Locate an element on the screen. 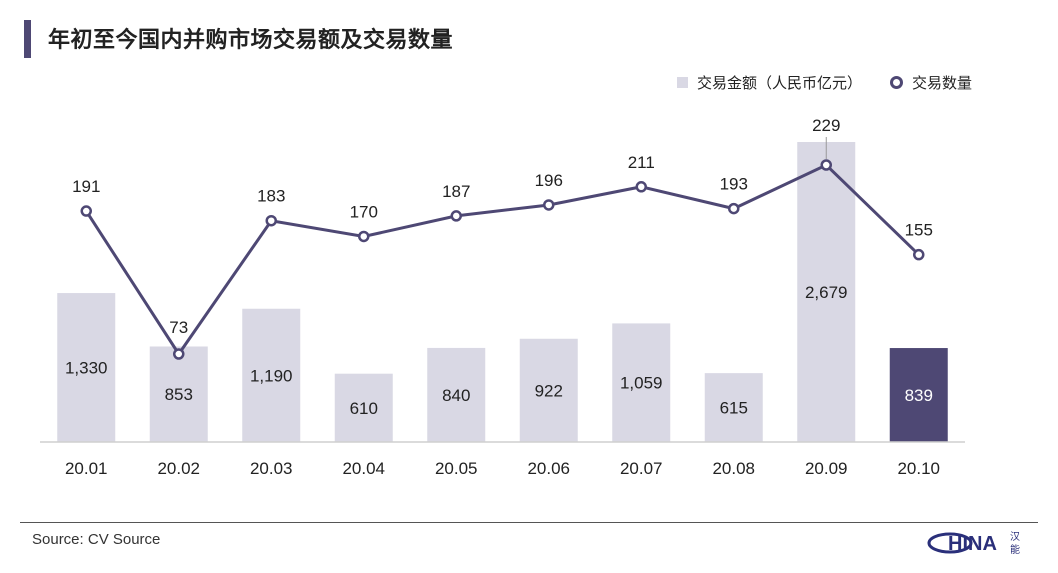 The height and width of the screenshot is (573, 1058). count-value-label: 211 is located at coordinates (641, 162).